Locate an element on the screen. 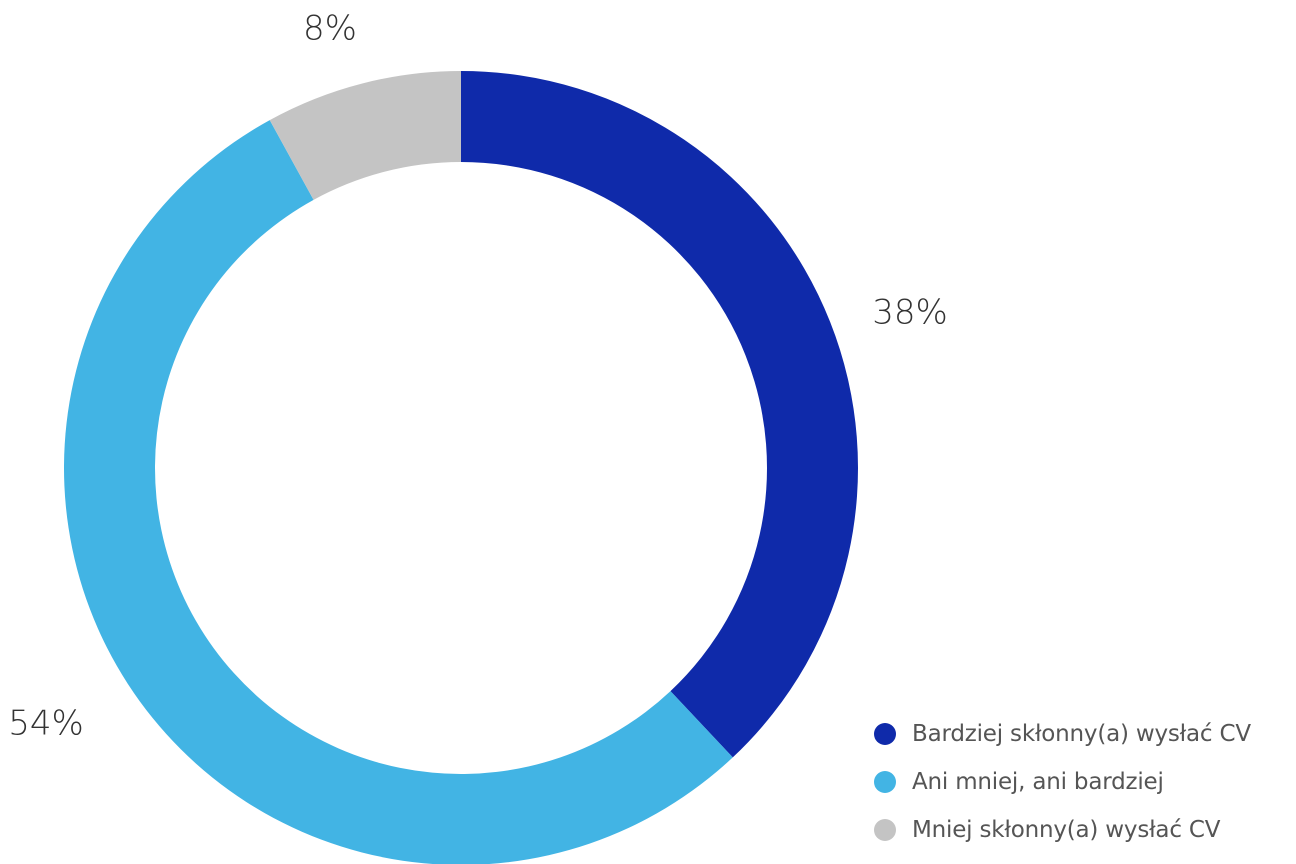  slice-label-2: 8% is located at coordinates (330, 29).